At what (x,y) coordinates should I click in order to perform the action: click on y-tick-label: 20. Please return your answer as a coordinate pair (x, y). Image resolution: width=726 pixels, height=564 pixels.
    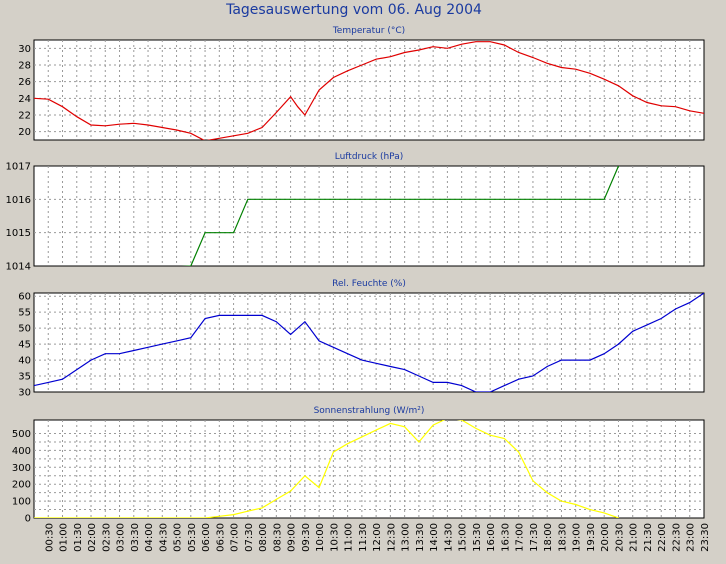
    Looking at the image, I should click on (24, 132).